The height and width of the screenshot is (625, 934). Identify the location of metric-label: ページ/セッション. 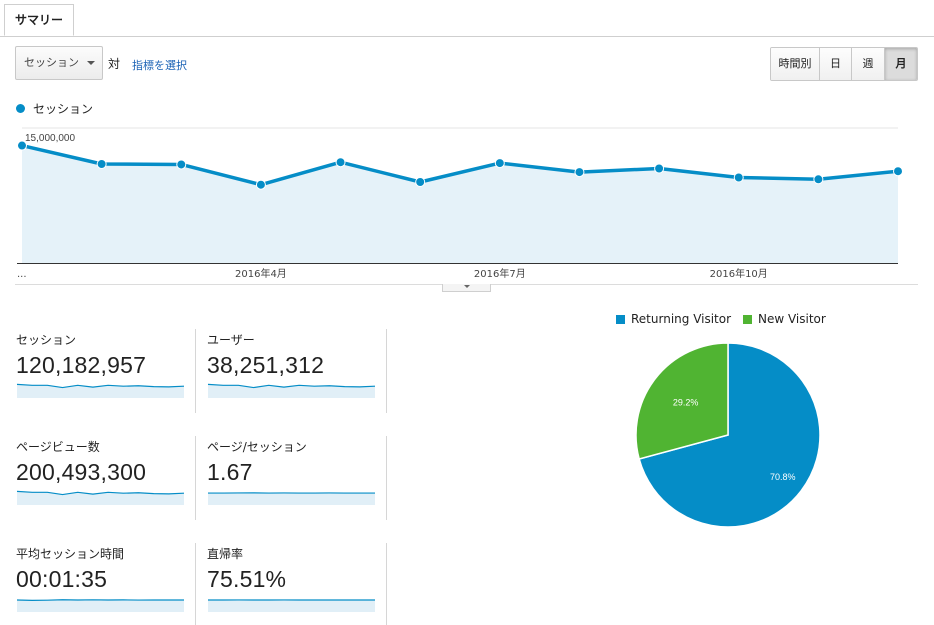
(257, 447).